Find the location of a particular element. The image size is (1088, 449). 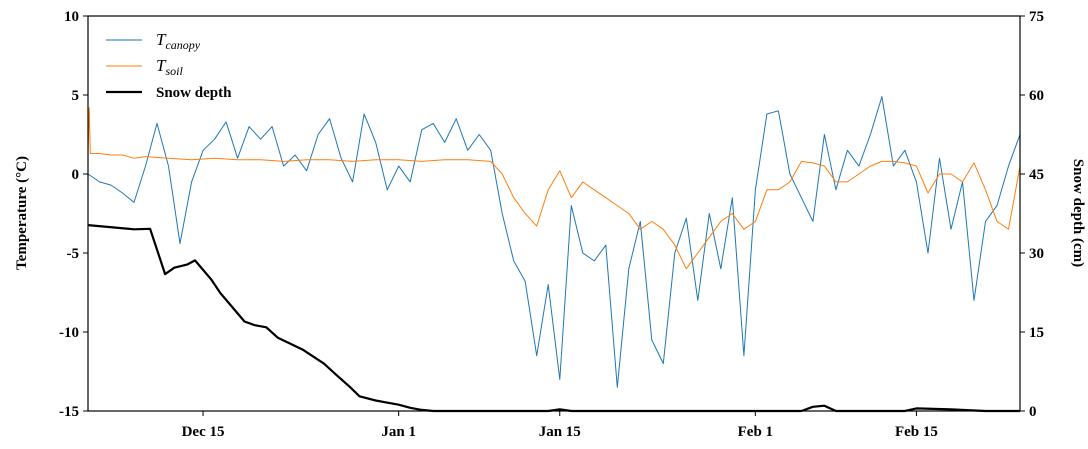

legend-label: Tsoil is located at coordinates (169, 67).